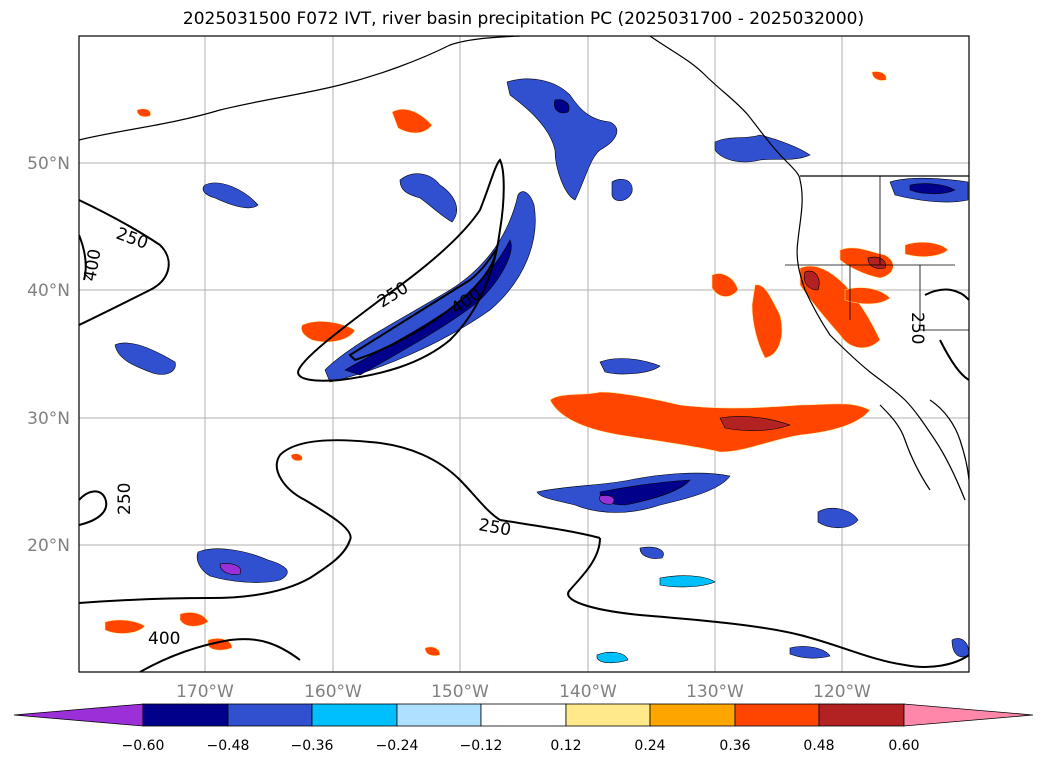 Image resolution: width=1047 pixels, height=765 pixels. I want to click on ar-band-core, so click(428, 307).